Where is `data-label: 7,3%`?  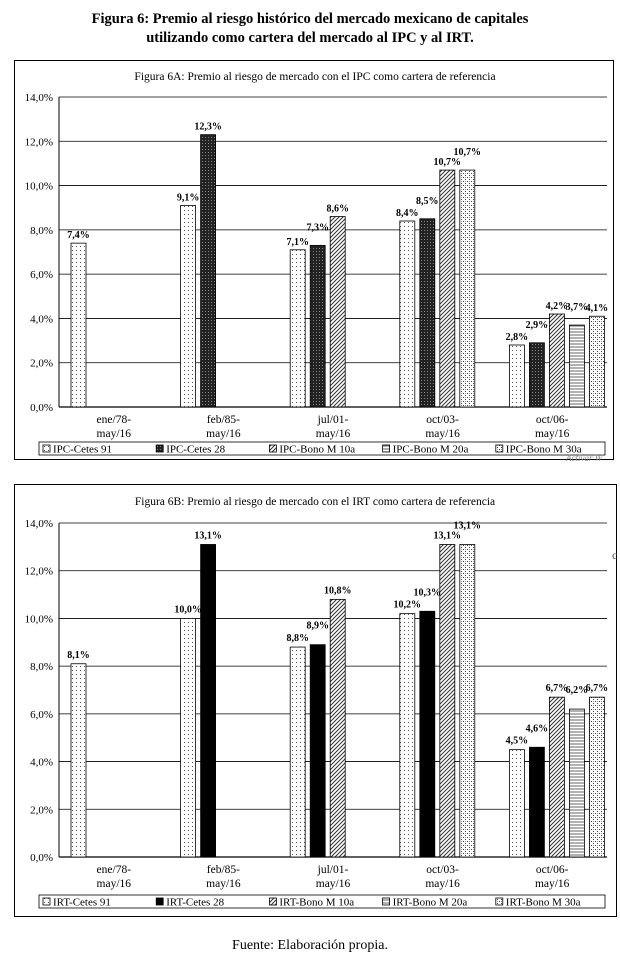 data-label: 7,3% is located at coordinates (317, 227).